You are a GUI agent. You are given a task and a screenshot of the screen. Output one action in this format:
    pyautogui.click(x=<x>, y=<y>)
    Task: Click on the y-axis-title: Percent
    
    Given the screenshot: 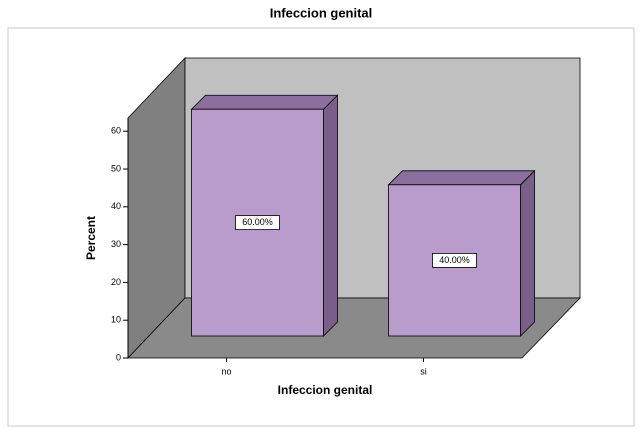 What is the action you would take?
    pyautogui.click(x=91, y=238)
    